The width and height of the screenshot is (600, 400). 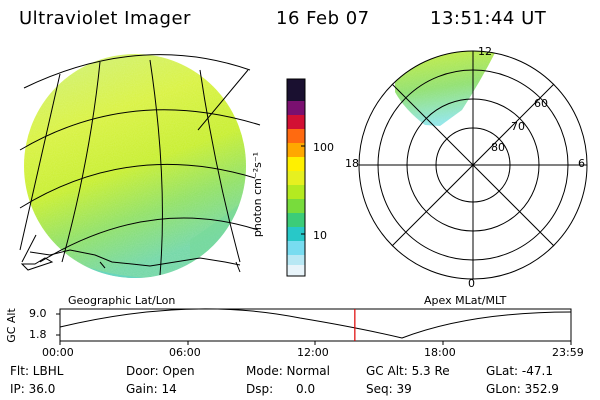 What do you see at coordinates (130, 261) in the screenshot?
I see `coastline` at bounding box center [130, 261].